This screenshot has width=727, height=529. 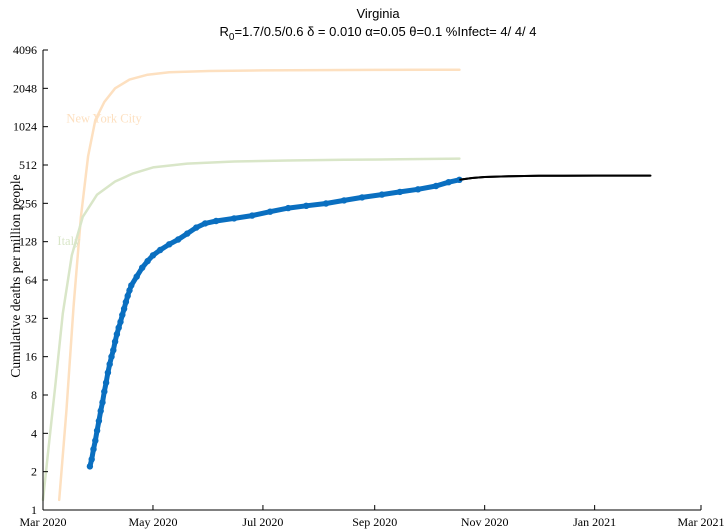 I want to click on x-tick-label: Jan 2021, so click(x=594, y=522).